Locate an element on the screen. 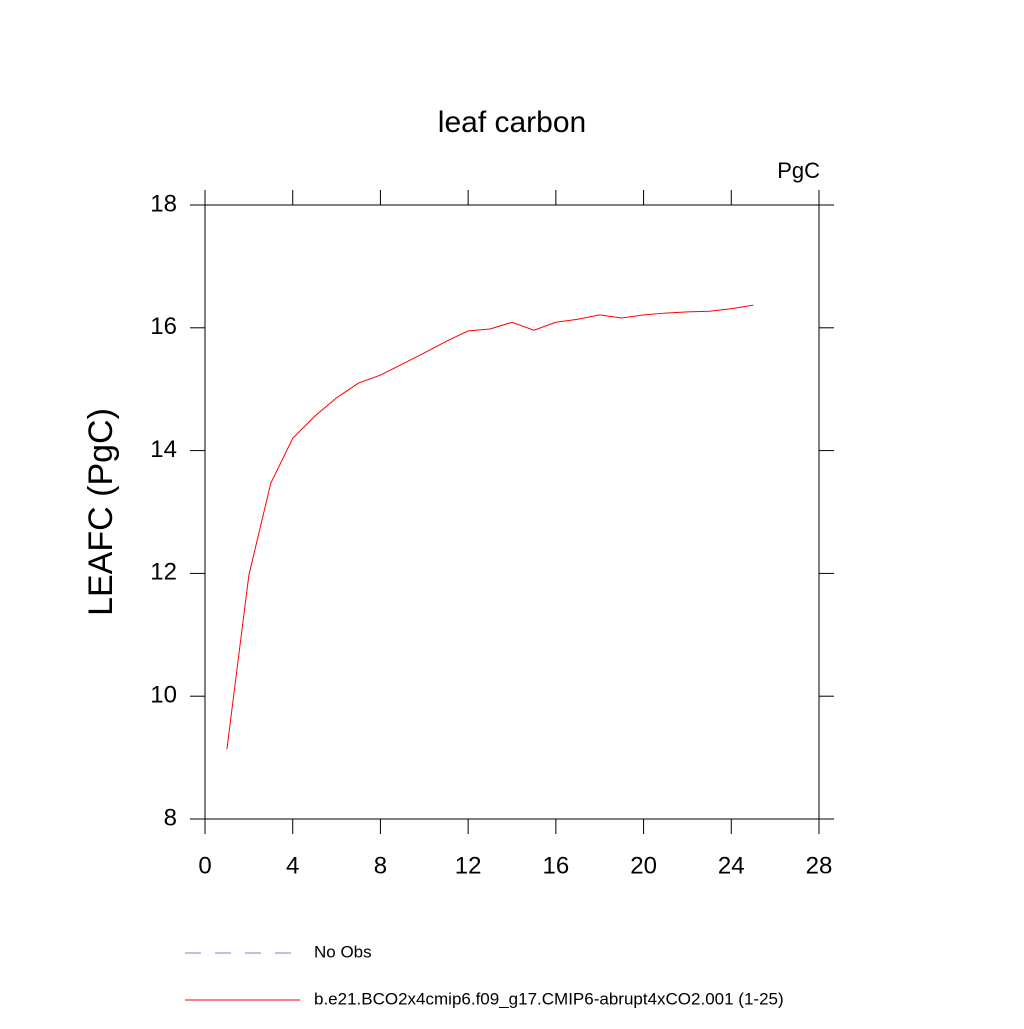  legend-label: No Obs is located at coordinates (343, 951).